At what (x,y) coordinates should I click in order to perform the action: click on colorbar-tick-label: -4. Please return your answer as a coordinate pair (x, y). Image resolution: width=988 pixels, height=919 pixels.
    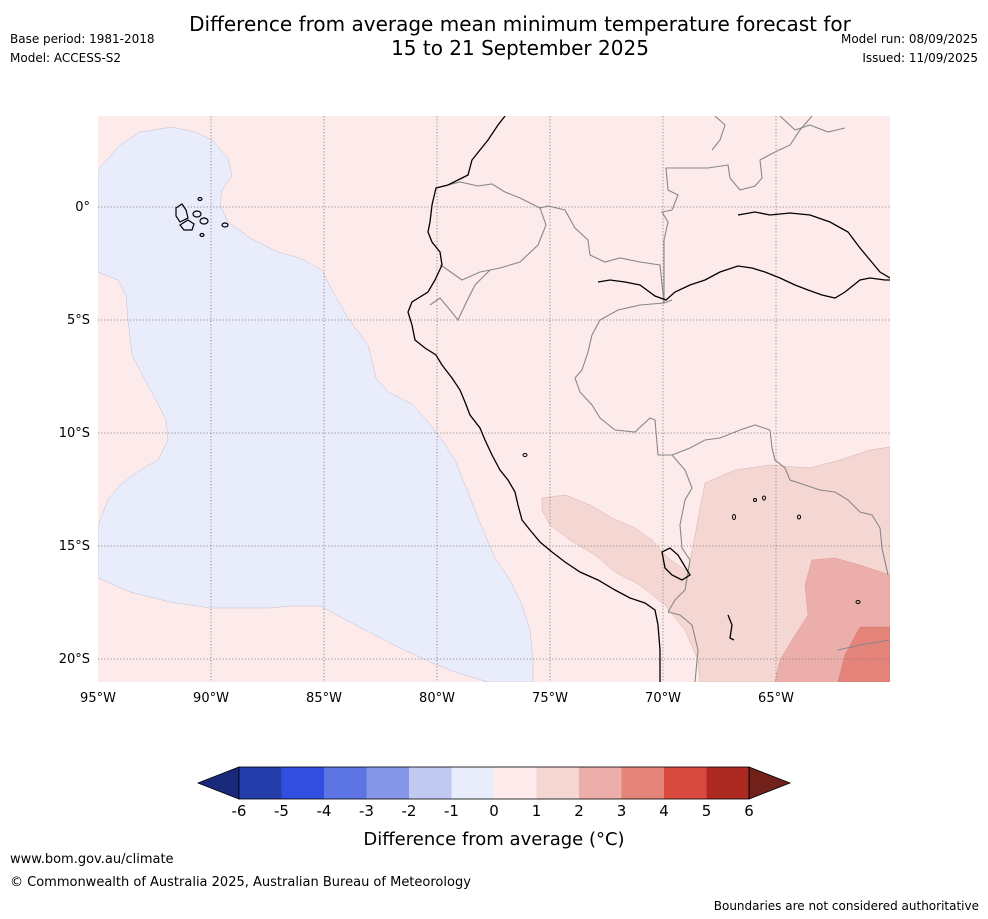
    Looking at the image, I should click on (324, 811).